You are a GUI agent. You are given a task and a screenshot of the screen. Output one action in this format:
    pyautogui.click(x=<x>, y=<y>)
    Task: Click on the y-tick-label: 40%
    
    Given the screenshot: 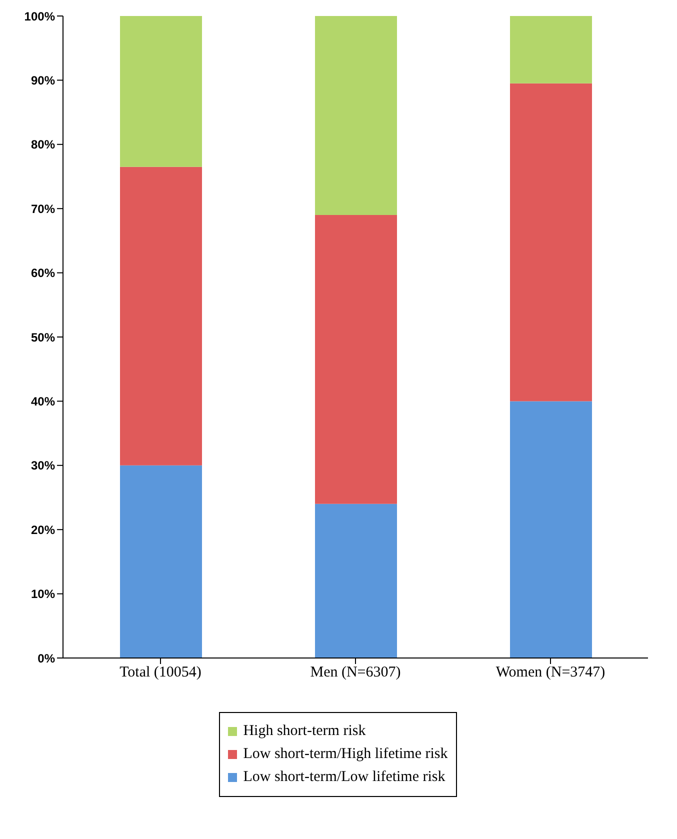 What is the action you would take?
    pyautogui.click(x=43, y=401)
    